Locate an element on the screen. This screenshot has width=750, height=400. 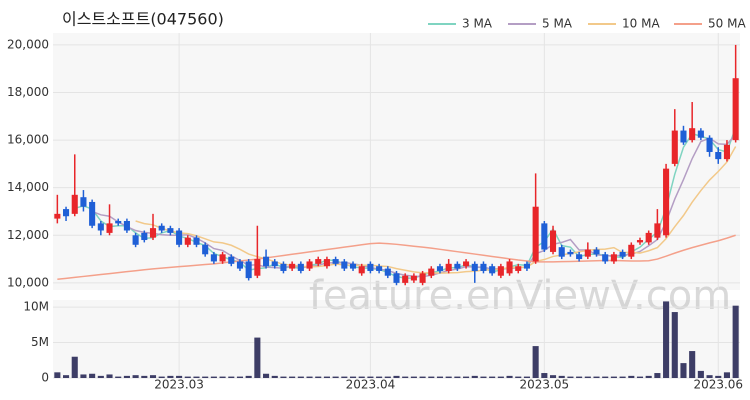
legend-label: 3 MA is located at coordinates (477, 24).